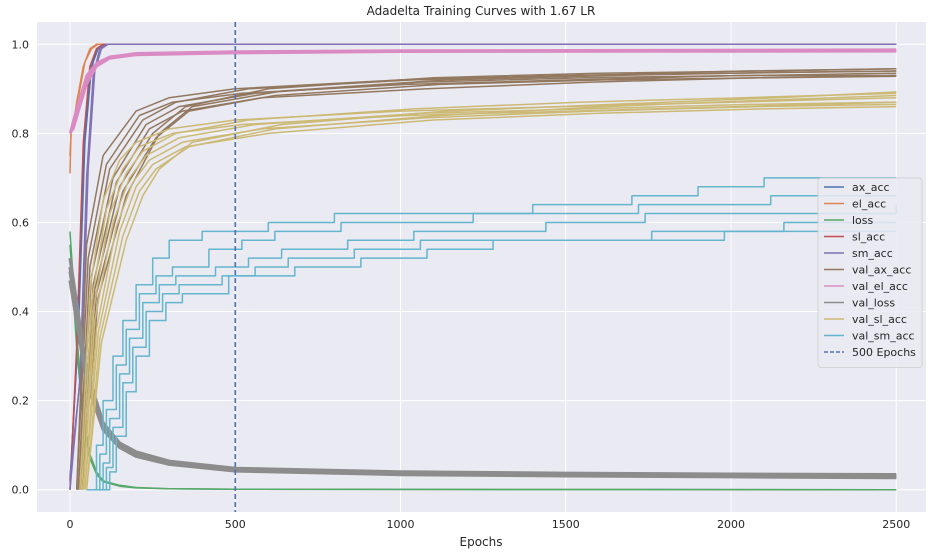 The width and height of the screenshot is (940, 556). What do you see at coordinates (566, 524) in the screenshot?
I see `x-tick-label: 1500` at bounding box center [566, 524].